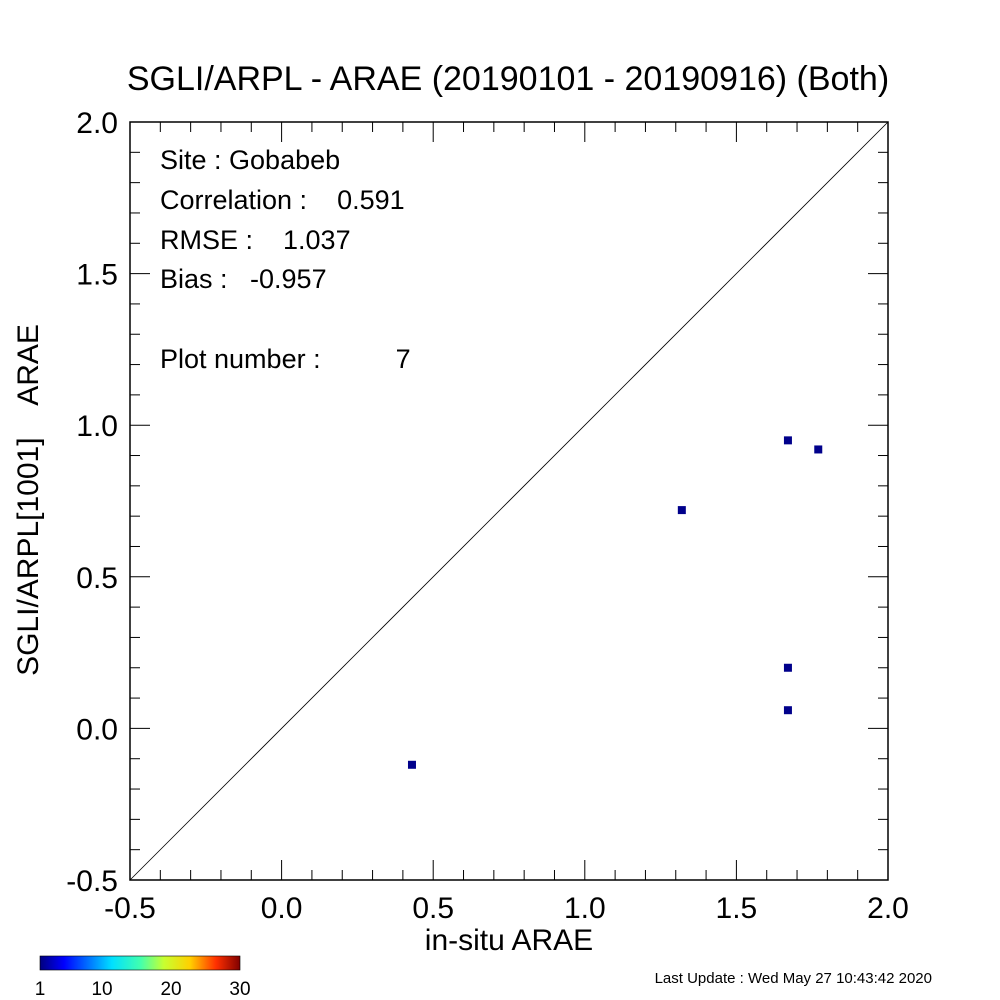  What do you see at coordinates (285, 359) in the screenshot?
I see `plot-number-label: Plot number : 7` at bounding box center [285, 359].